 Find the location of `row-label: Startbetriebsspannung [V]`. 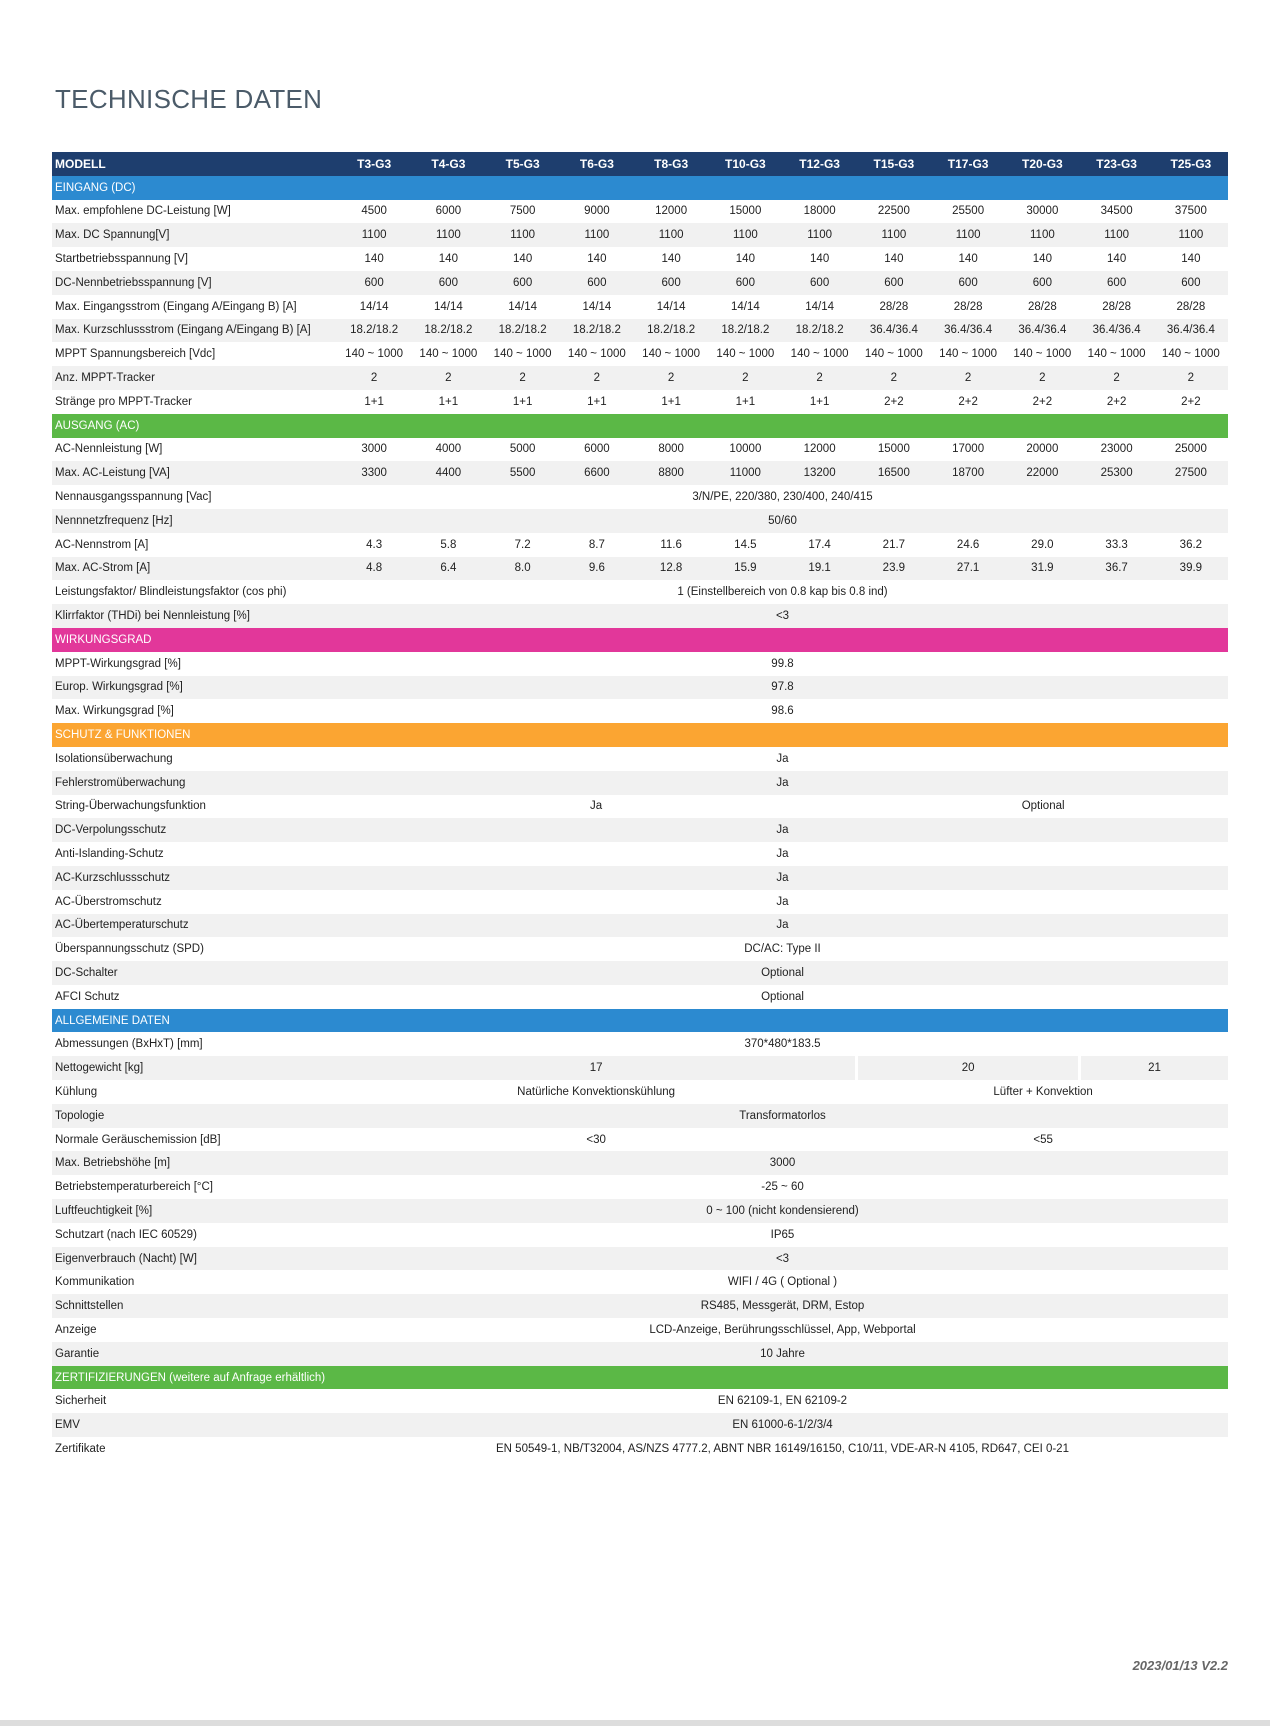

row-label: Startbetriebsspannung [V] is located at coordinates (121, 259).